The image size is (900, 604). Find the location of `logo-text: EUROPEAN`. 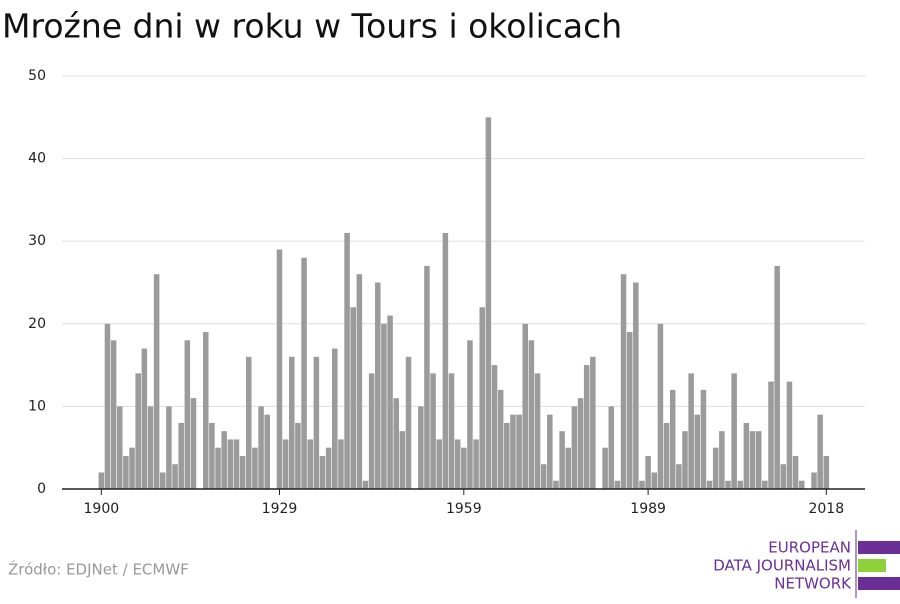

logo-text: EUROPEAN is located at coordinates (809, 548).